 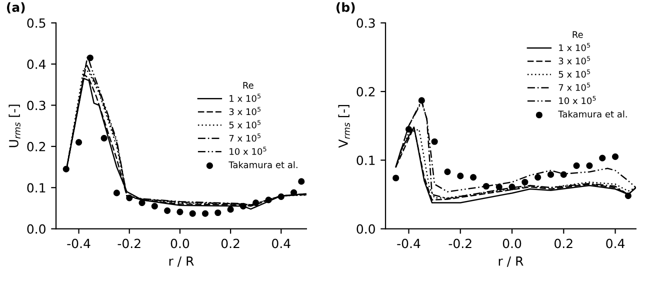 I want to click on chart-title: (b), so click(x=345, y=8).